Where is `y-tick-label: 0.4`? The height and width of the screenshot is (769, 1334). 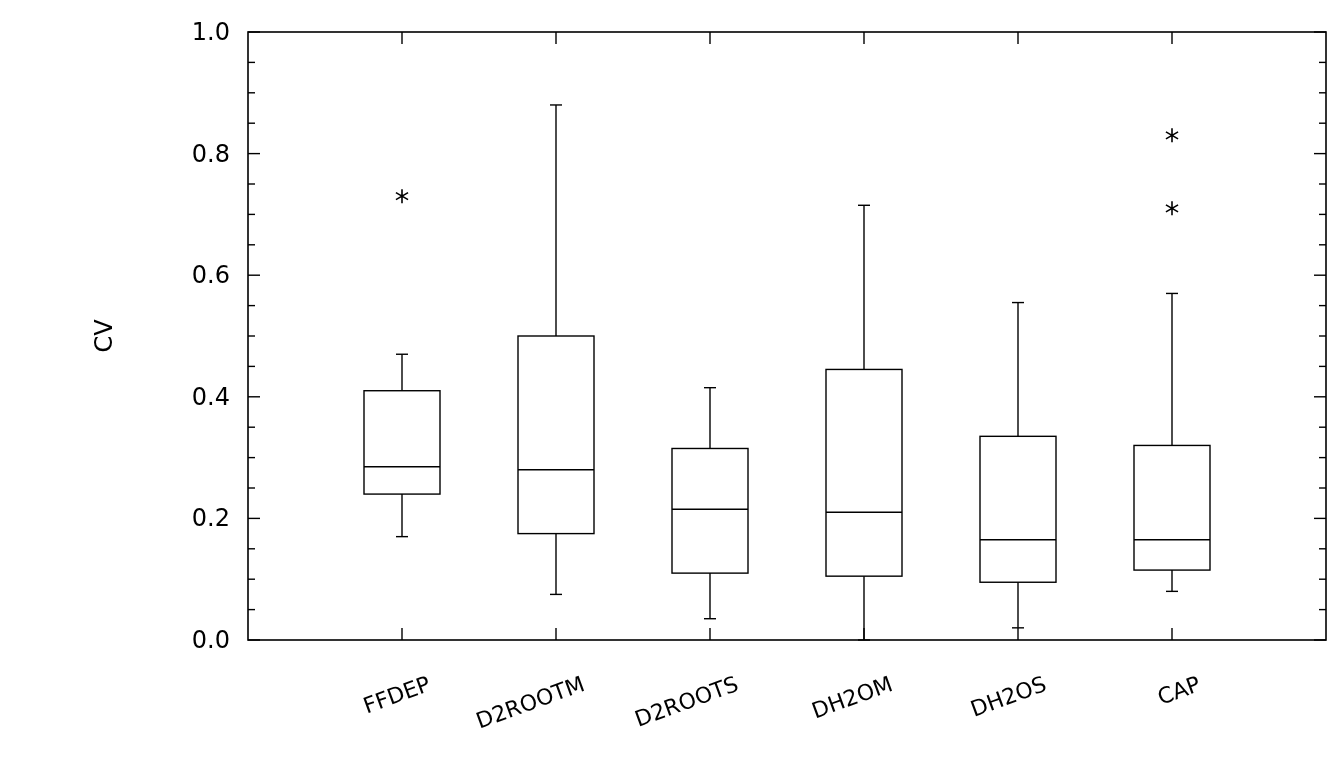 y-tick-label: 0.4 is located at coordinates (210, 396).